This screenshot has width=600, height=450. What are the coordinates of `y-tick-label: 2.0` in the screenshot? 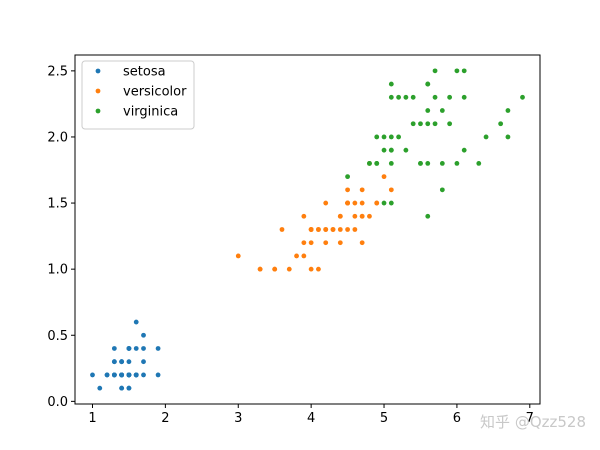 It's located at (57, 137).